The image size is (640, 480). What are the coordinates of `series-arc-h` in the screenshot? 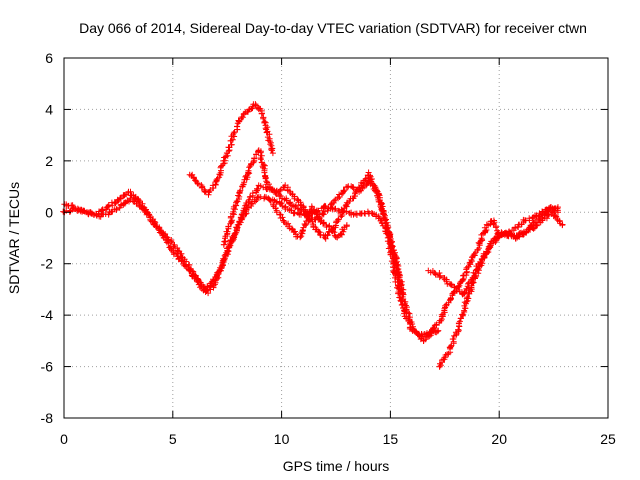 It's located at (310, 221).